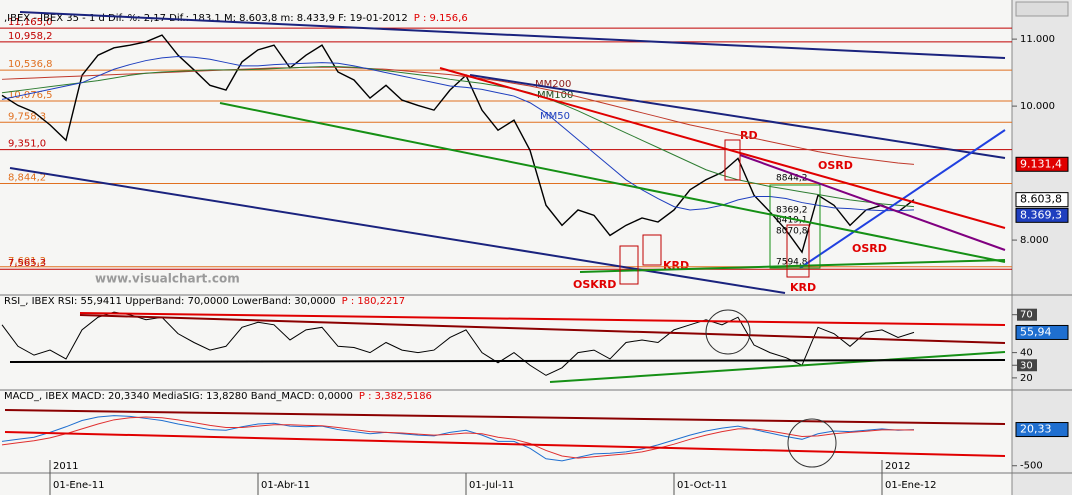  Describe the element at coordinates (30, 36) in the screenshot. I see `level-label: 10,958,2` at that location.